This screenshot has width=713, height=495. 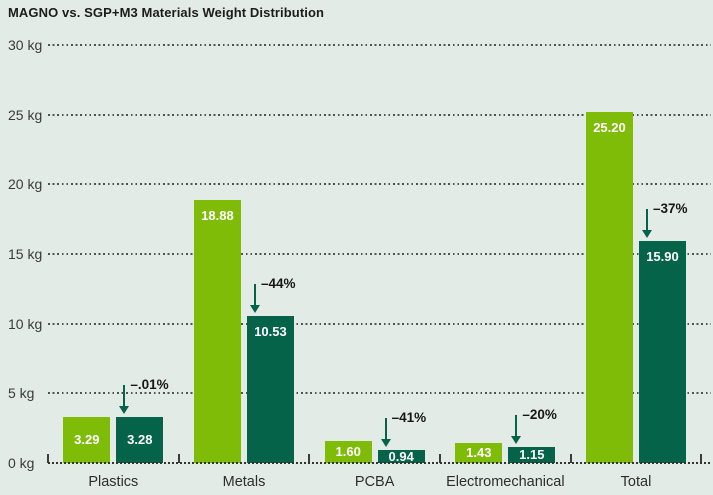 I want to click on bar-magno-total: 25.20, so click(x=609, y=287).